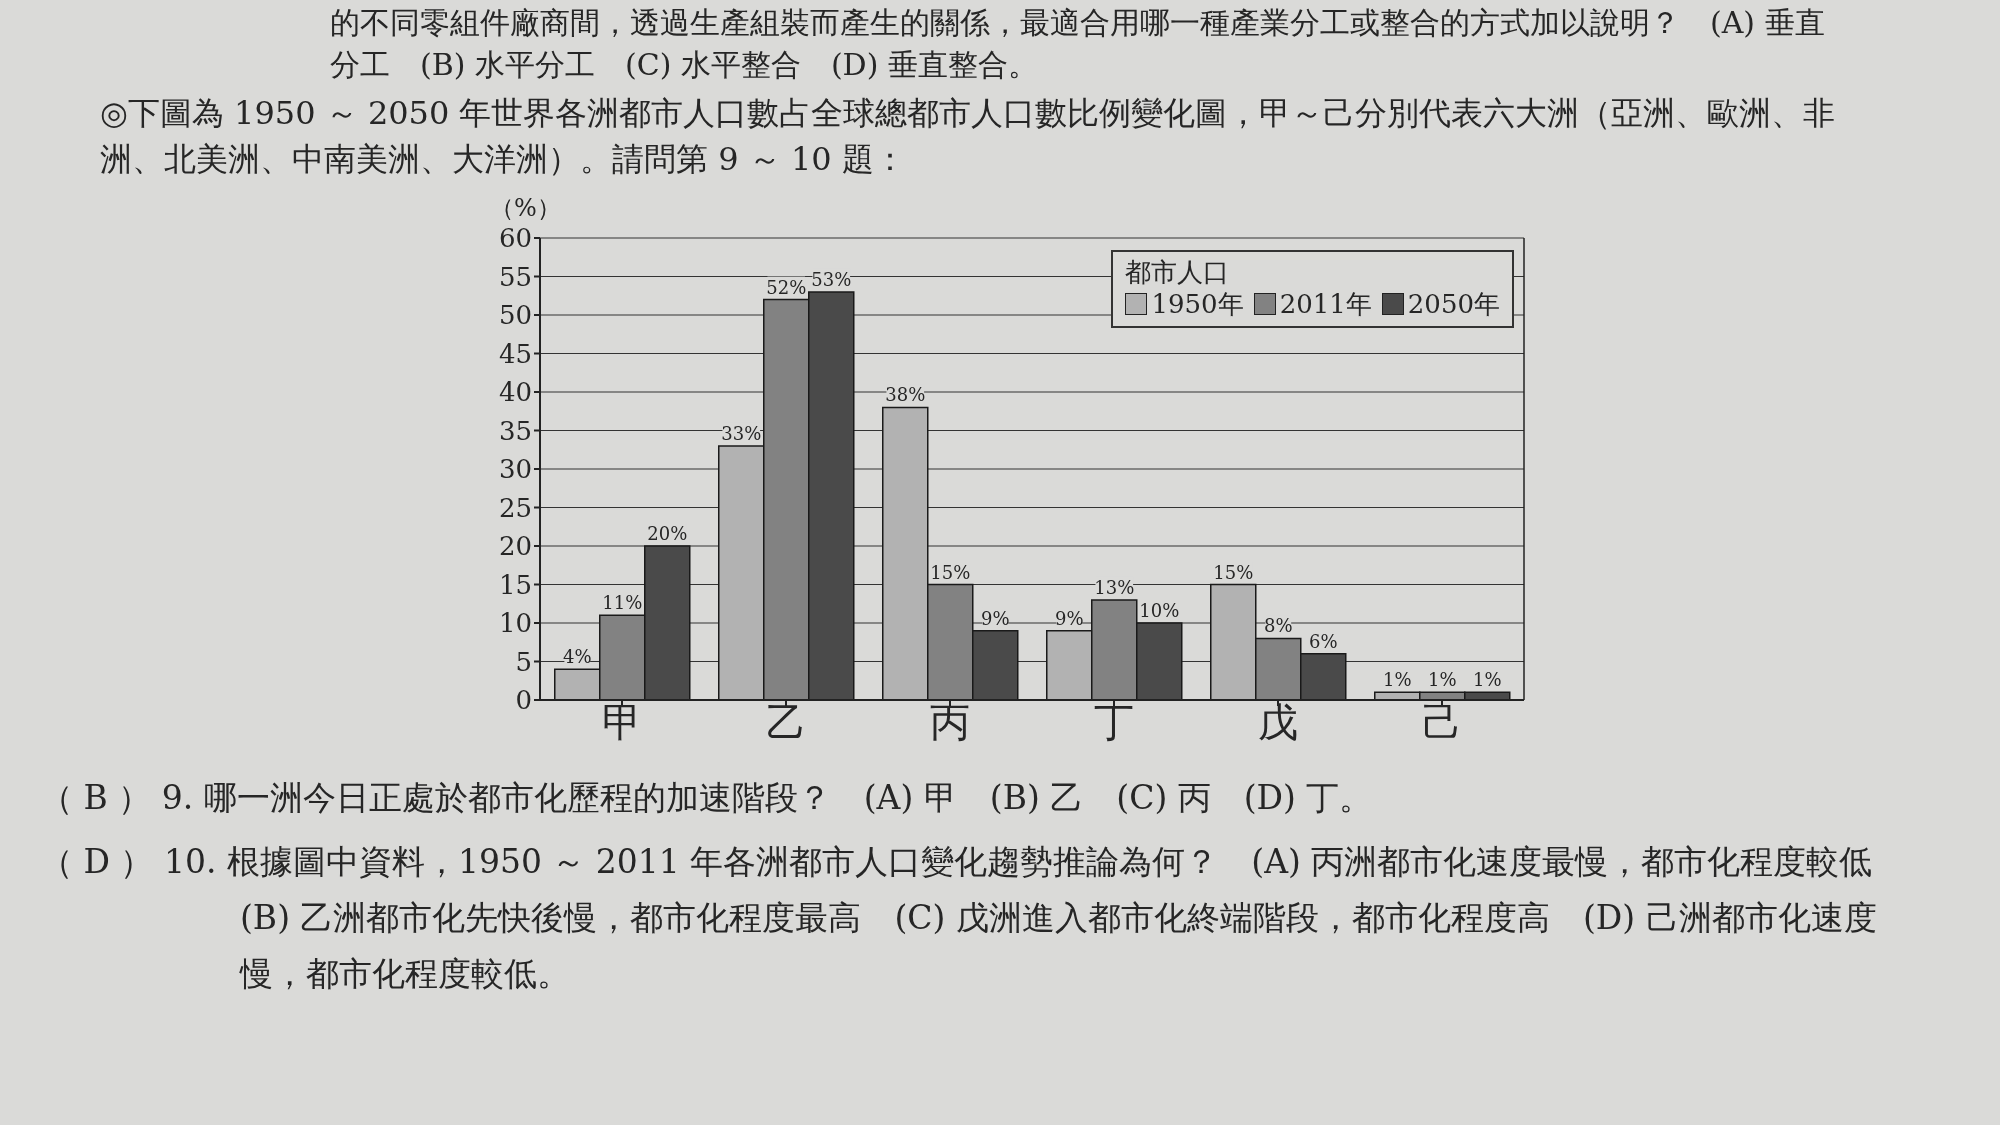 The image size is (2000, 1125). Describe the element at coordinates (523, 661) in the screenshot. I see `y-tick-label: 5` at that location.